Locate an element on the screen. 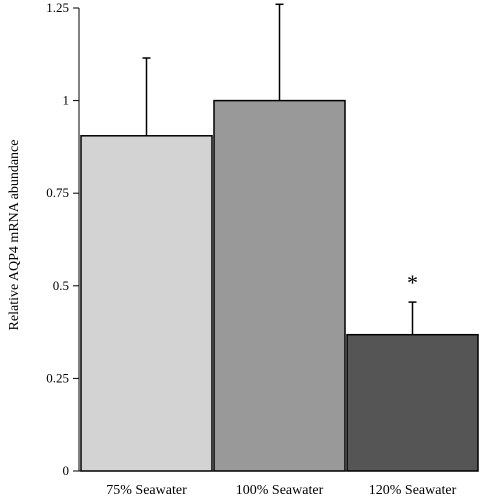  y-tick-label: 1 is located at coordinates (66, 100).